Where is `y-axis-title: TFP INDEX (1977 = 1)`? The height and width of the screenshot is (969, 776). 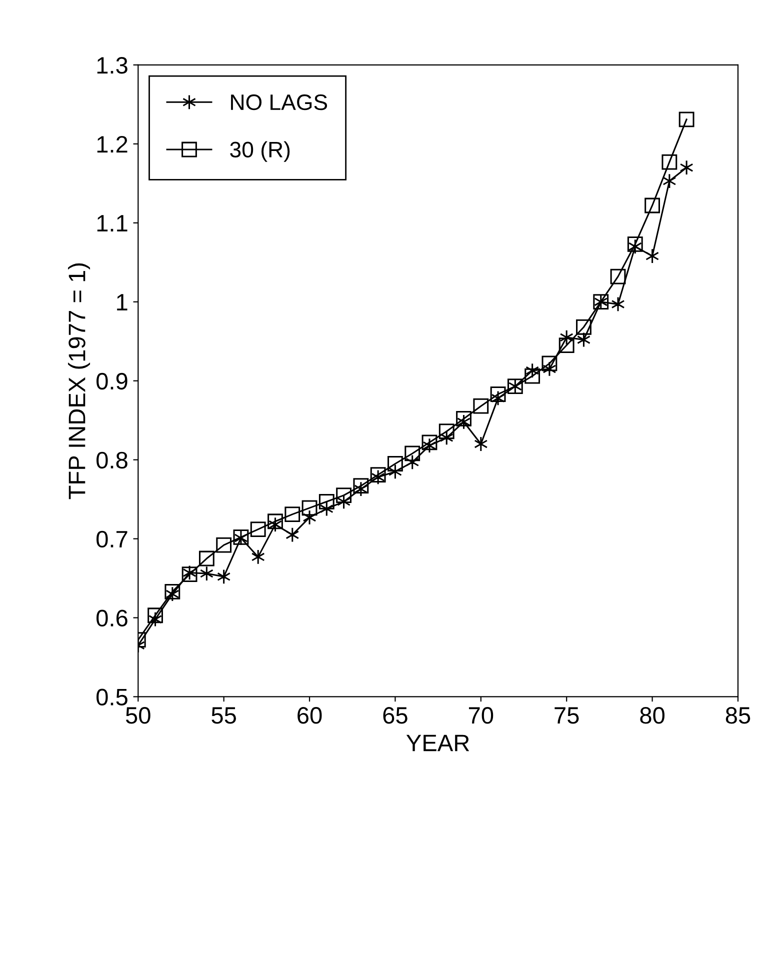 y-axis-title: TFP INDEX (1977 = 1) is located at coordinates (79, 381).